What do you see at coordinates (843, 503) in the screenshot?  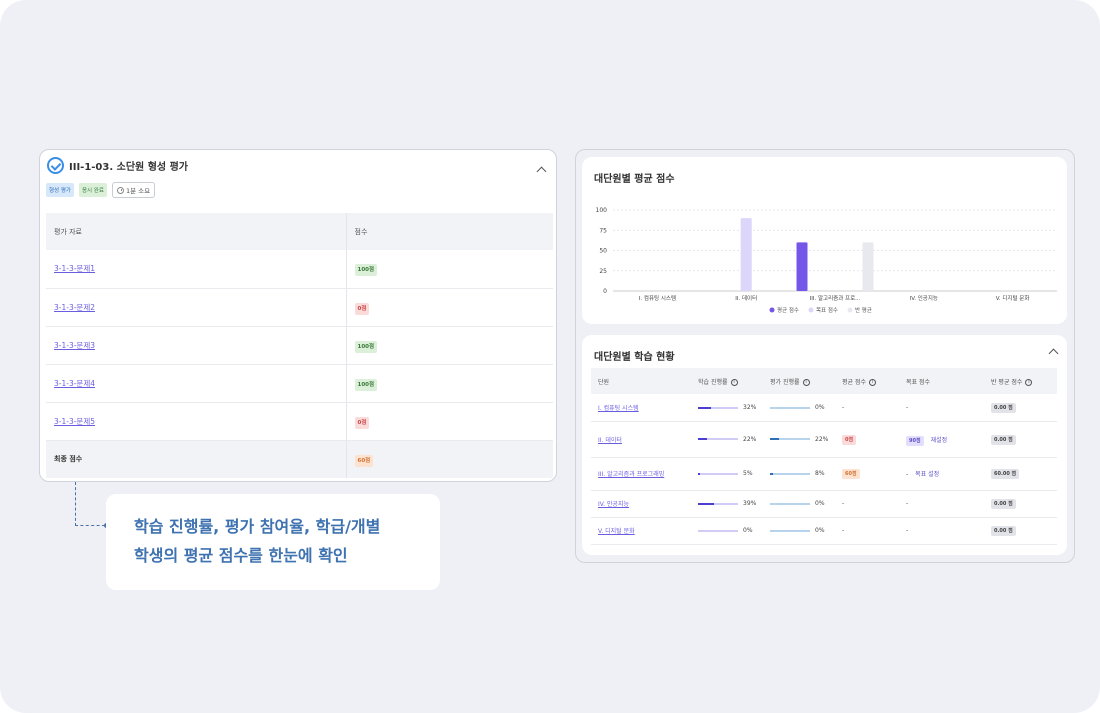 I see `avg-score-value: -` at bounding box center [843, 503].